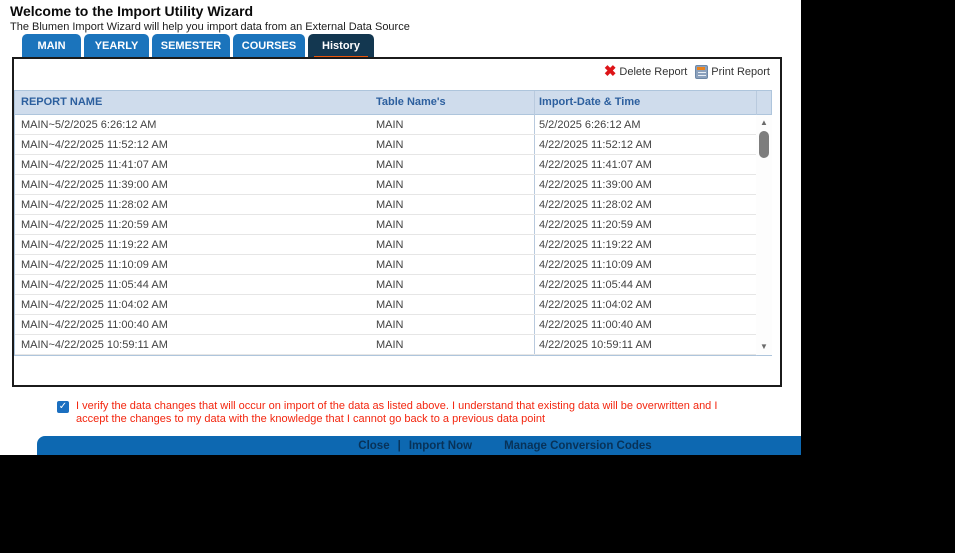  I want to click on table-cell: 4/22/2025 11:20:59 AM, so click(595, 225).